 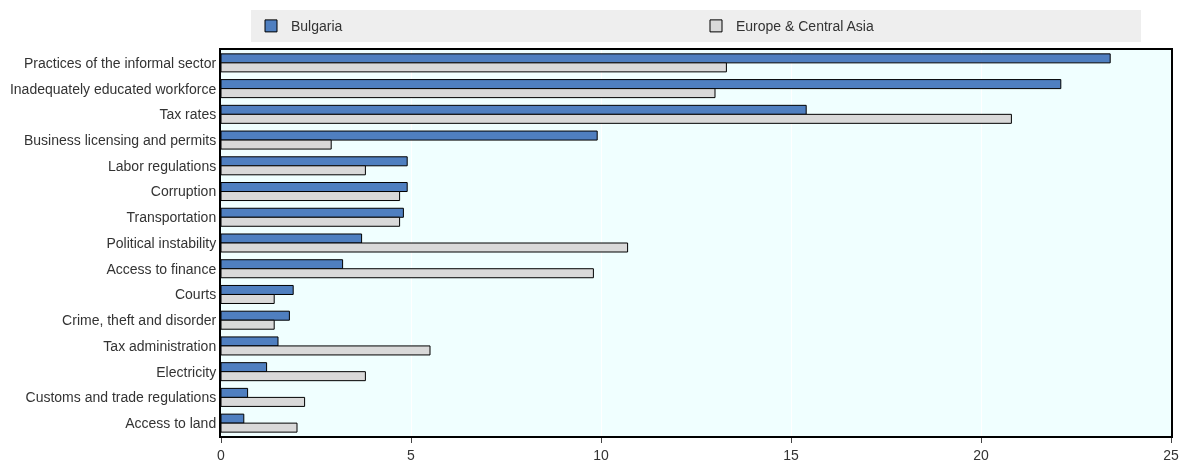 I want to click on y-tick-label: Crime, theft and disorder, so click(x=139, y=320).